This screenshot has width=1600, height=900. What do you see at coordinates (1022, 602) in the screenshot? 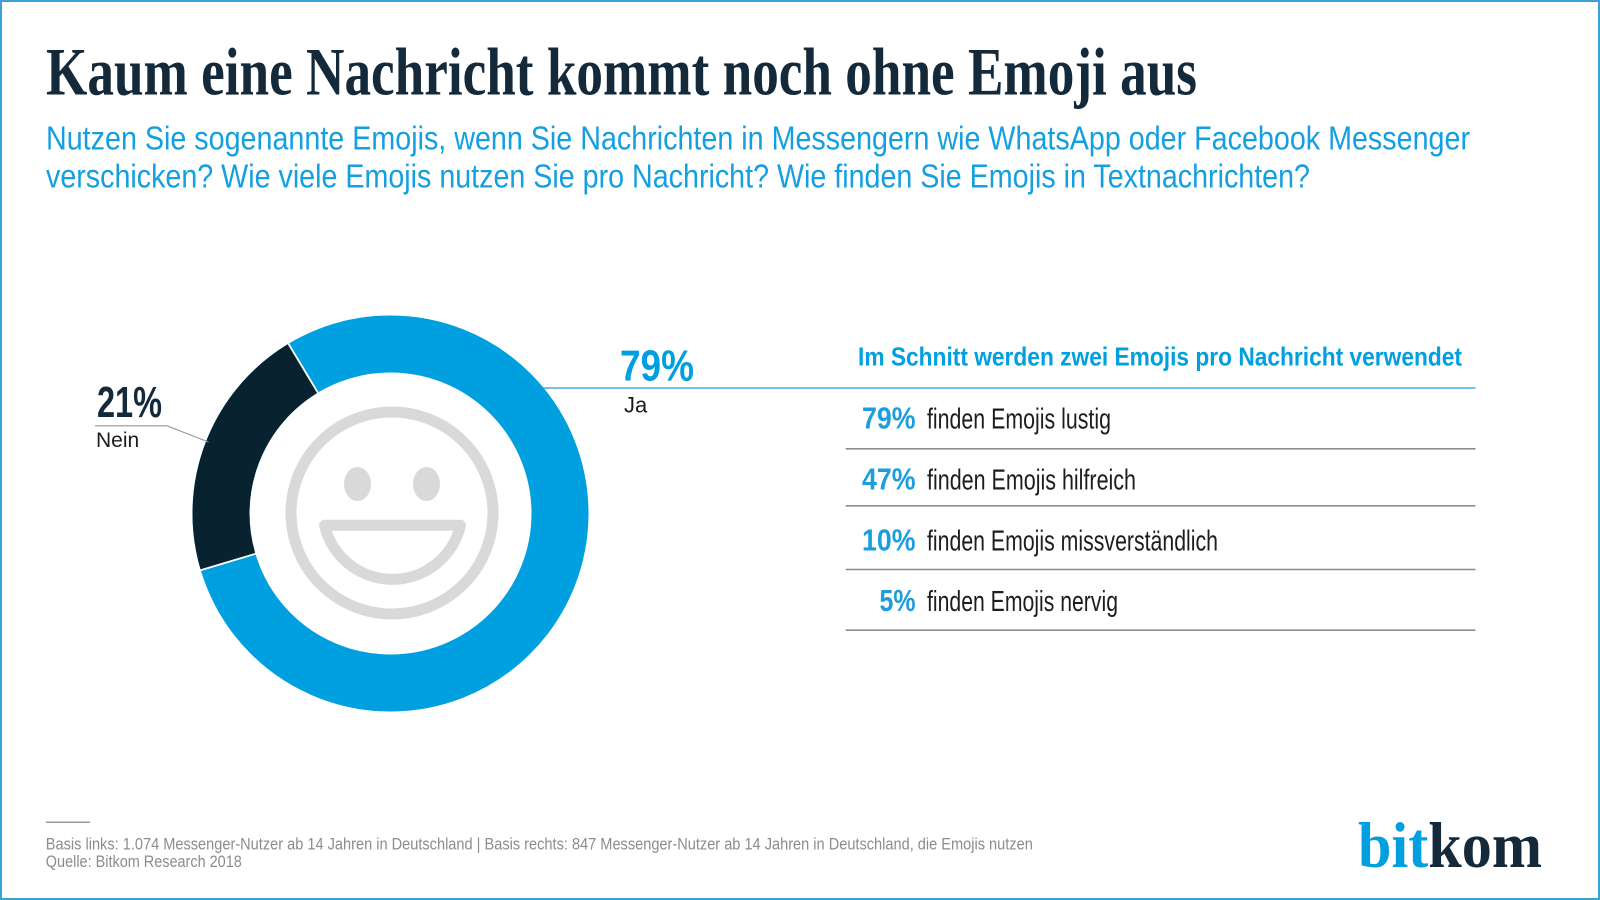
I see `svg-text: finden Emojis nervig` at bounding box center [1022, 602].